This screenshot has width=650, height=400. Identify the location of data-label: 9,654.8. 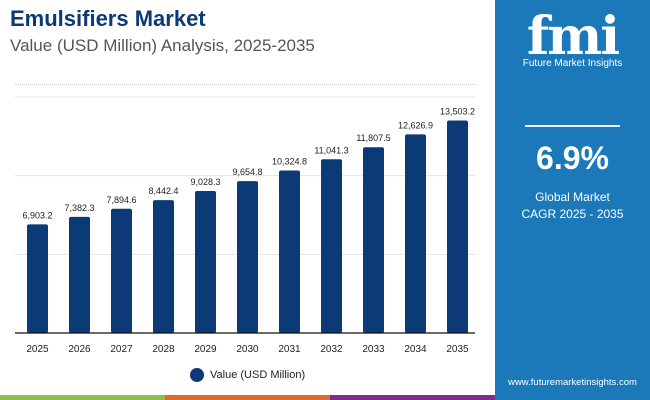
(247, 172).